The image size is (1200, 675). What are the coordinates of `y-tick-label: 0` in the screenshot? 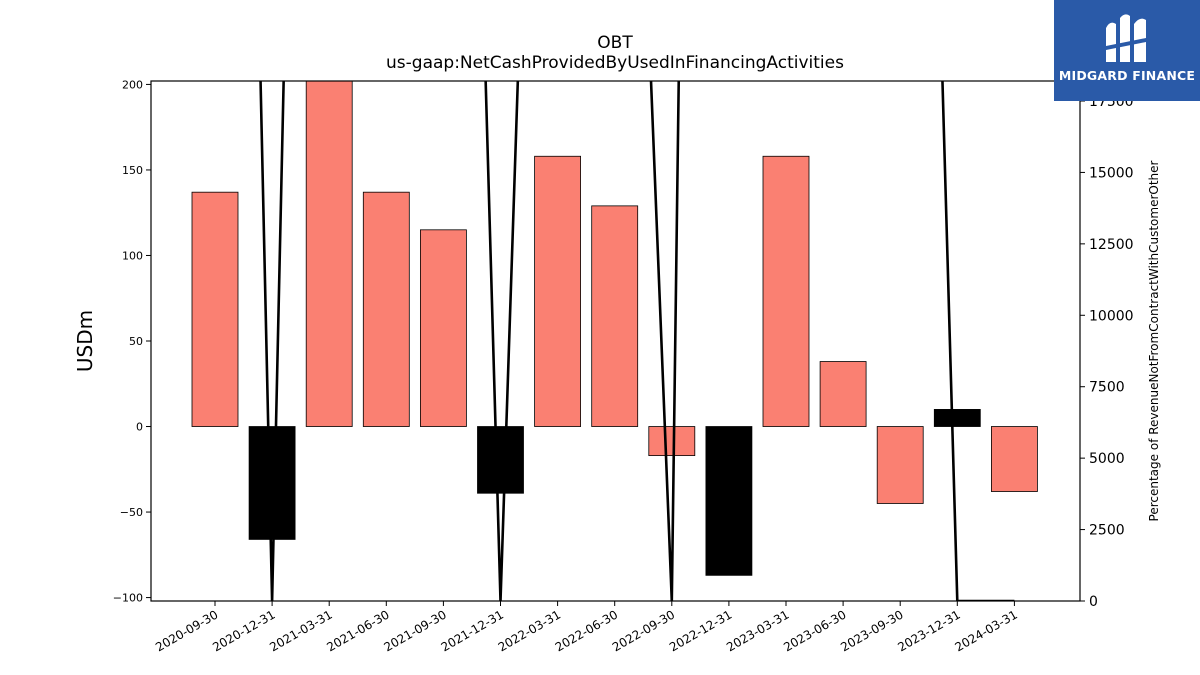 It's located at (139, 427).